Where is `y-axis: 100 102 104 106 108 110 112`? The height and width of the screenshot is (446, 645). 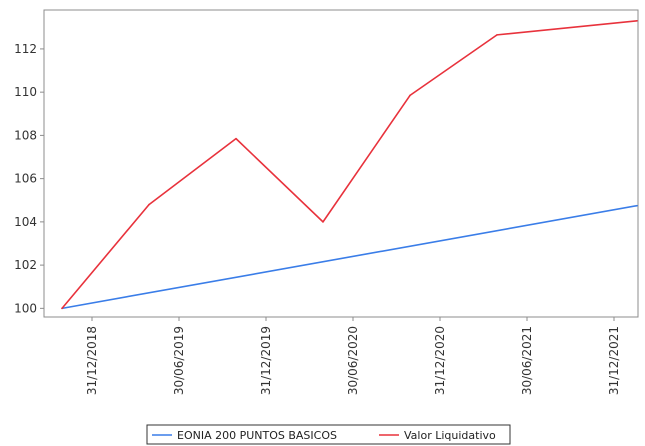 y-axis: 100 102 104 106 108 110 112 is located at coordinates (29, 178).